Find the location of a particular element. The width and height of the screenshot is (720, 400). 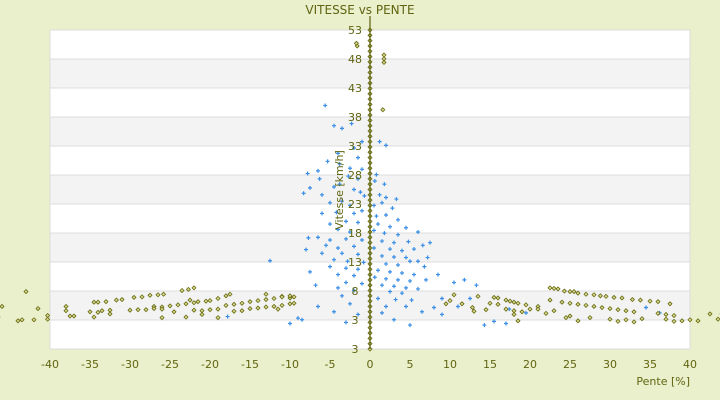

x-tick-label: -20 is located at coordinates (210, 364).